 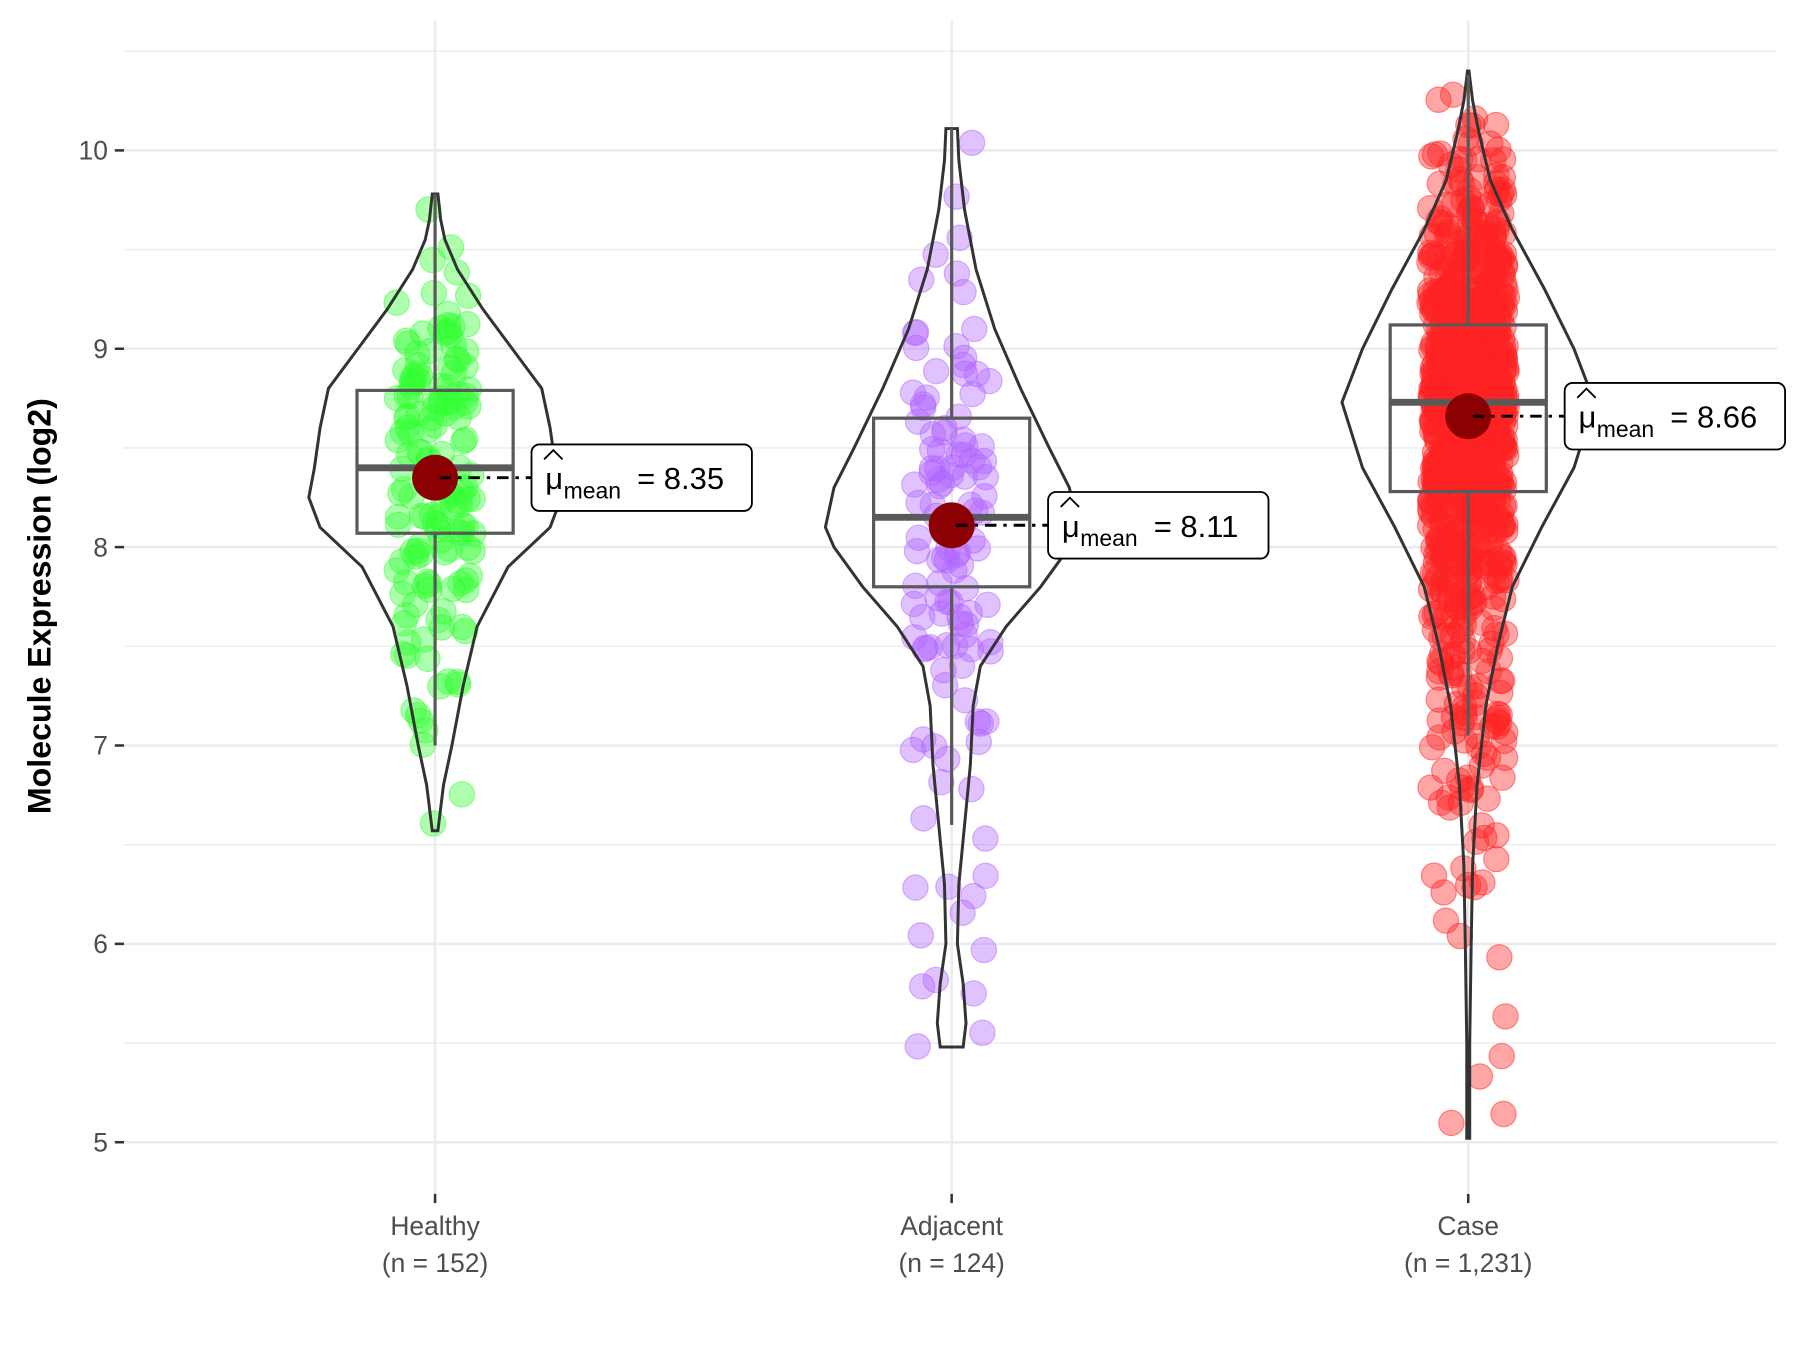 I want to click on group-healthy: μ mean = 8.35, so click(x=530, y=514).